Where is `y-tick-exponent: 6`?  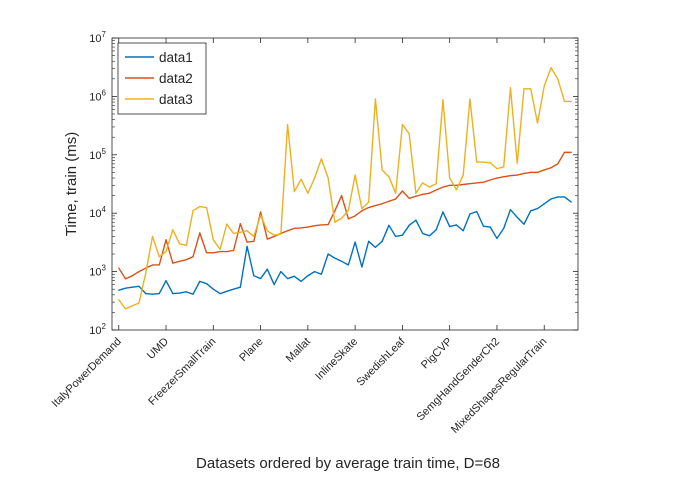 y-tick-exponent: 6 is located at coordinates (104, 92).